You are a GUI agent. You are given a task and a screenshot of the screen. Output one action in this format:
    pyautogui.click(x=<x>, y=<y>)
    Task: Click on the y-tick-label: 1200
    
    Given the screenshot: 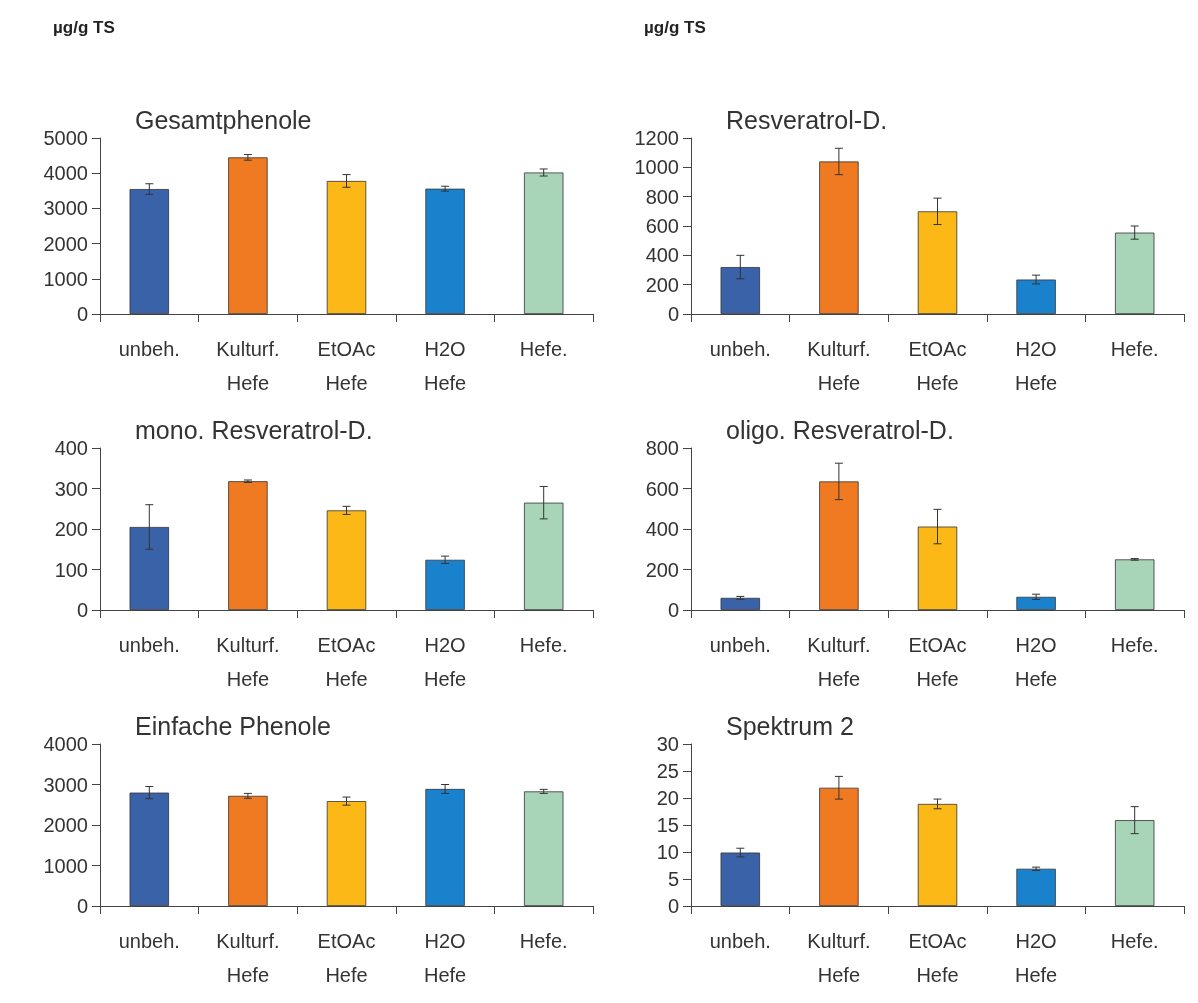 What is the action you would take?
    pyautogui.click(x=656, y=138)
    